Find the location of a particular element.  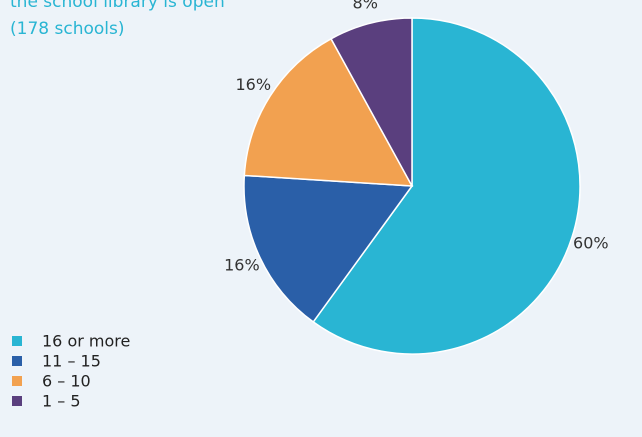

legend-label: 11 – 15 is located at coordinates (71, 361).